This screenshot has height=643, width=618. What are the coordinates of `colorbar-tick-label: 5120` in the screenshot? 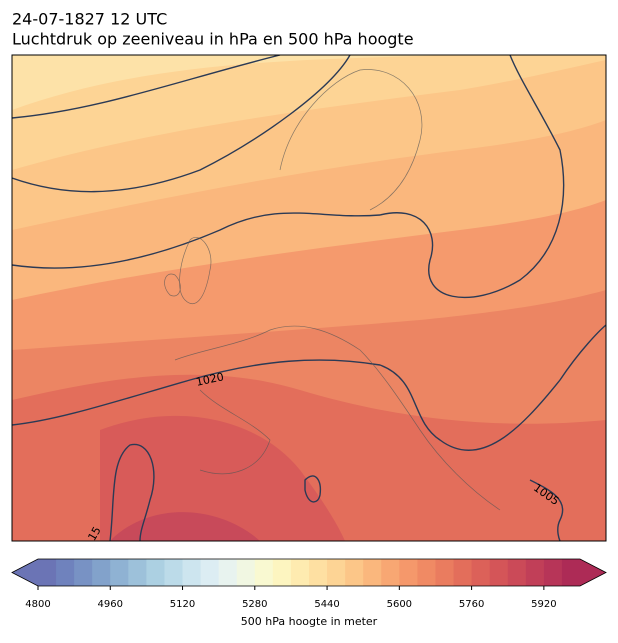 It's located at (182, 604).